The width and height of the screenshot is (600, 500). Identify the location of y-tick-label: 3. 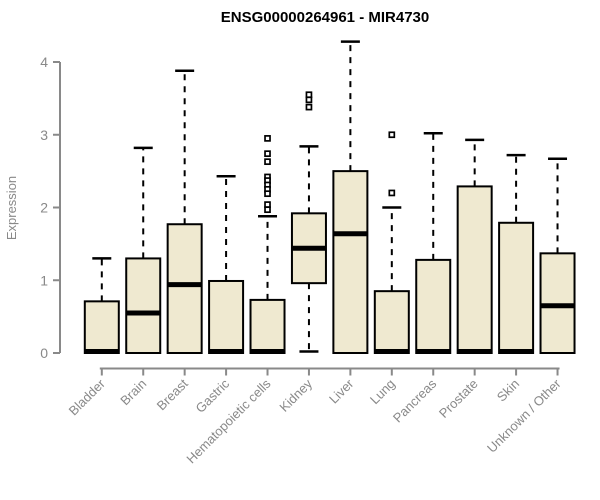
(44, 135).